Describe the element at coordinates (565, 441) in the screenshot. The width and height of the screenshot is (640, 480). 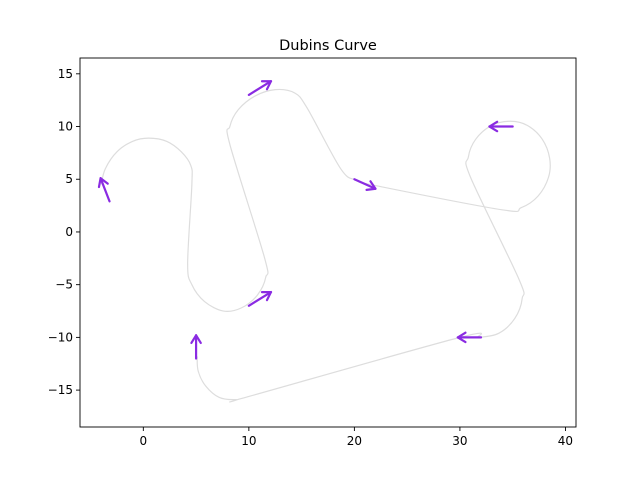
I see `x-tick-label: 40` at that location.